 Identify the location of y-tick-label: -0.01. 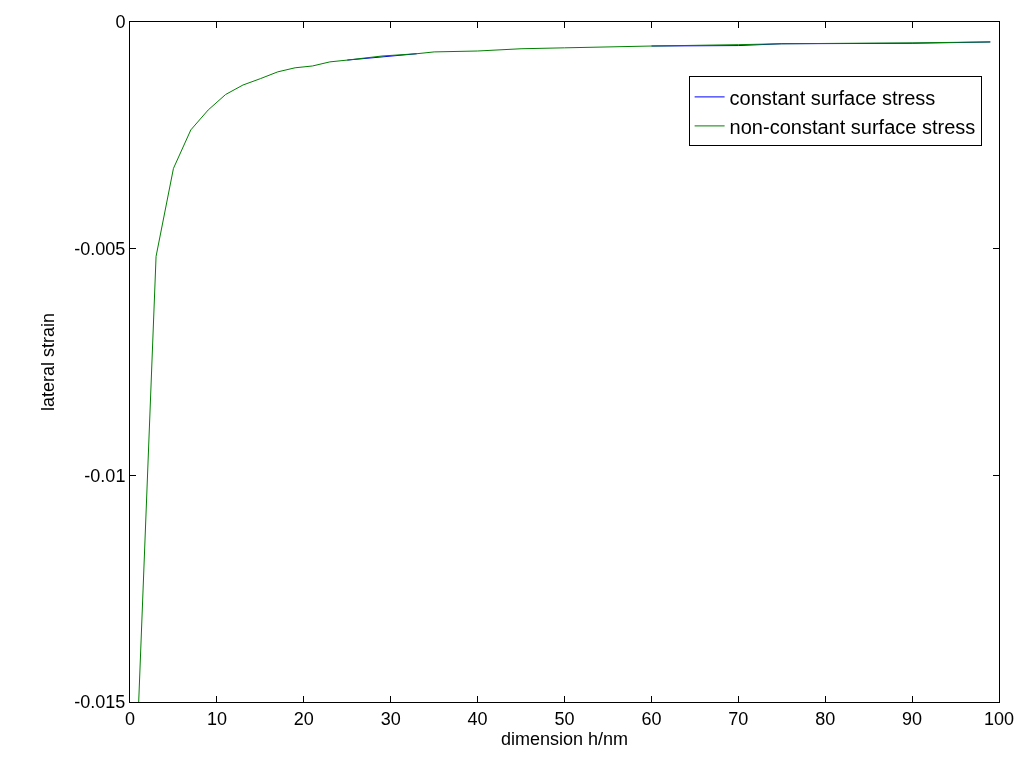
(105, 475).